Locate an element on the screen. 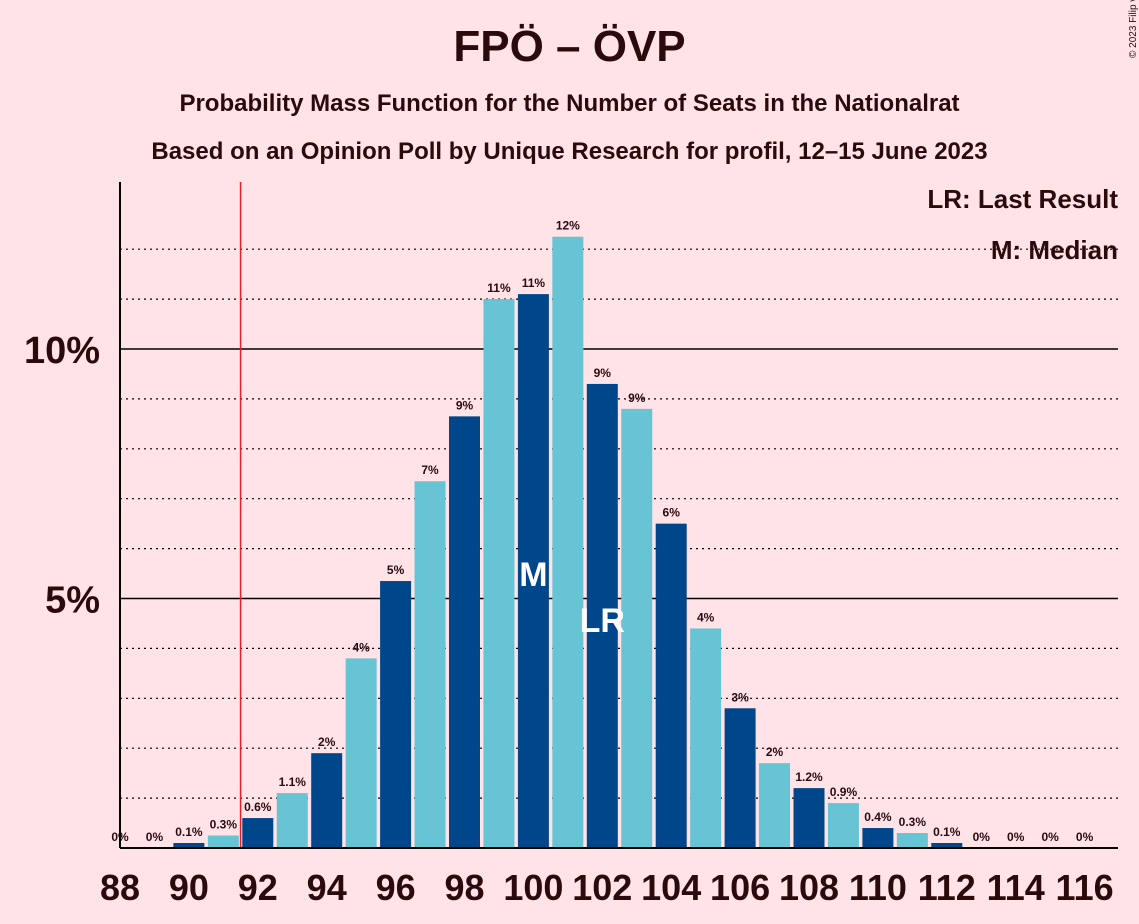 This screenshot has width=1139, height=924. x-tick-label: 88 is located at coordinates (120, 887).